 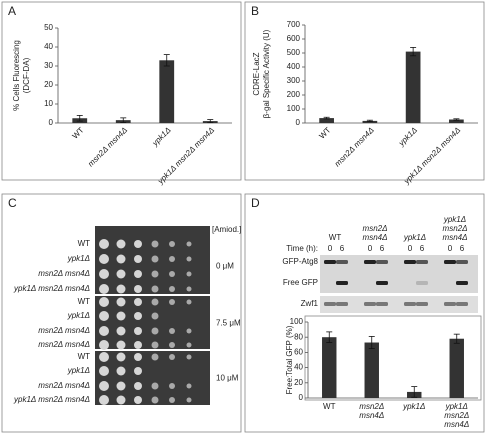 What do you see at coordinates (300, 261) in the screenshot?
I see `band-label: GFP-Atg8` at bounding box center [300, 261].